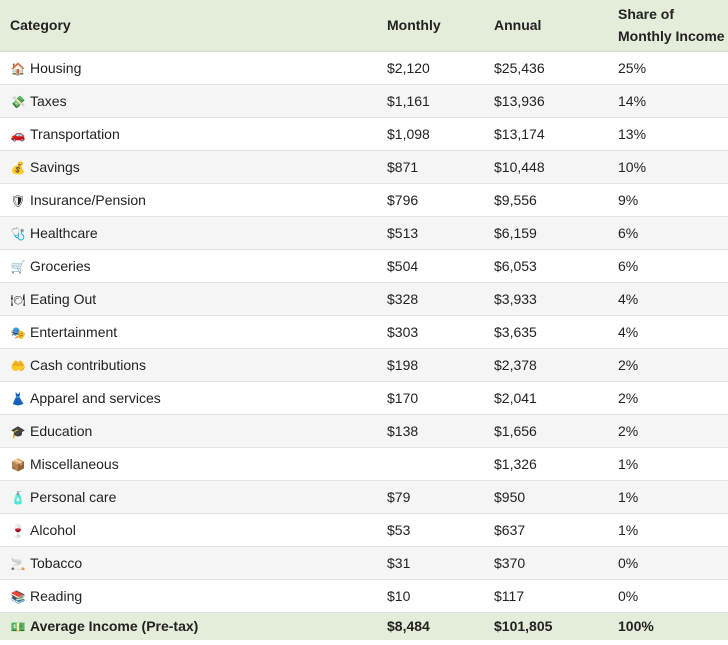  I want to click on table-row: 🏠 Housing $2,120 $25,436 25%, so click(364, 68).